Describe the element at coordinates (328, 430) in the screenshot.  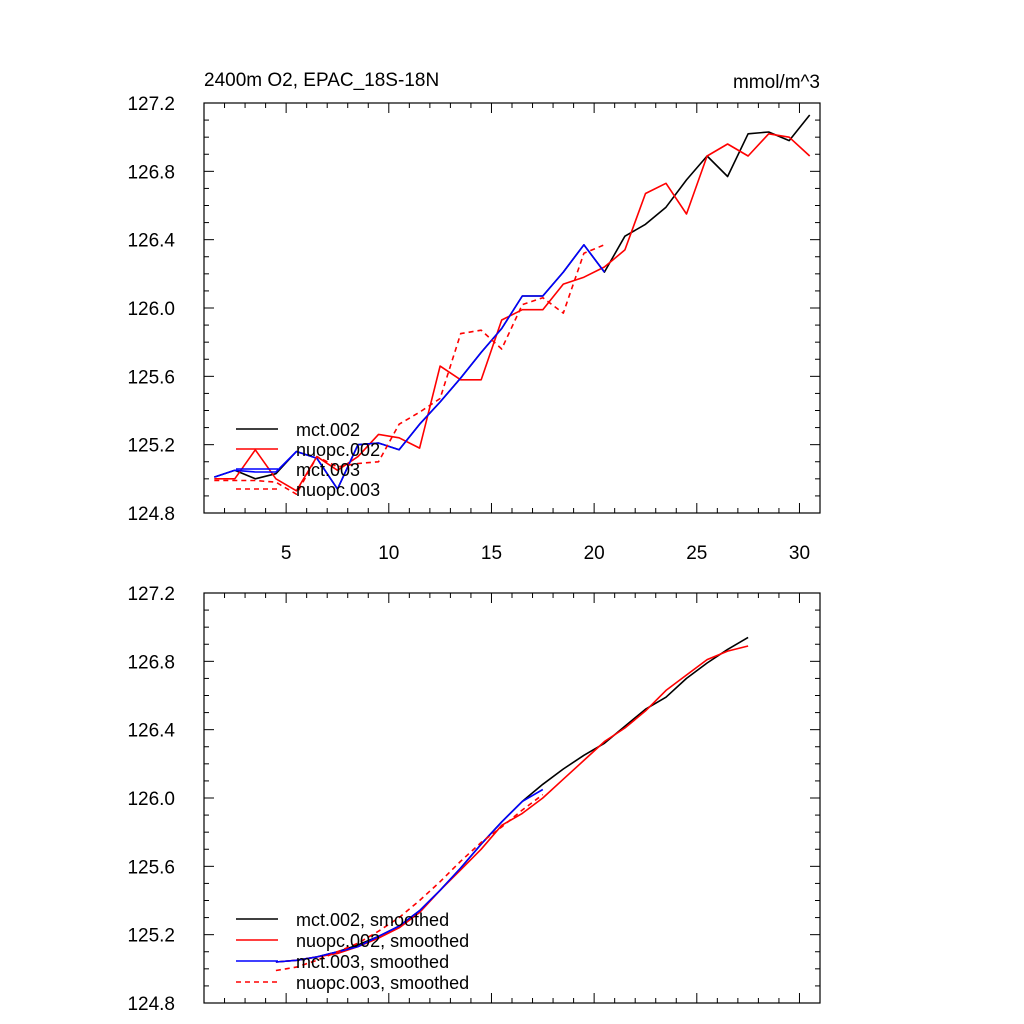
I see `legend-label: mct.002` at that location.